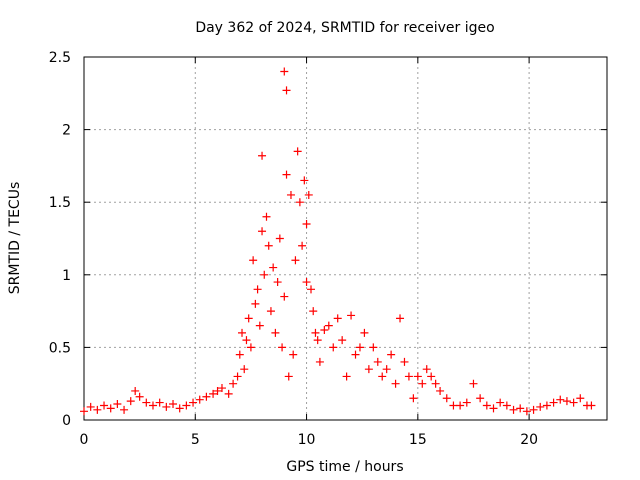  What do you see at coordinates (60, 348) in the screenshot?
I see `y-tick-label: 0.5` at bounding box center [60, 348].